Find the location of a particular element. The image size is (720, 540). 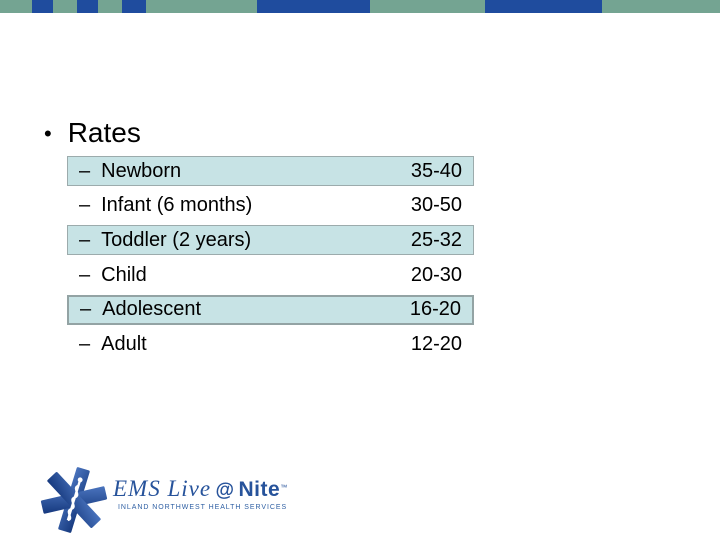

rate-row-child: – Child 20-30 is located at coordinates (270, 275).